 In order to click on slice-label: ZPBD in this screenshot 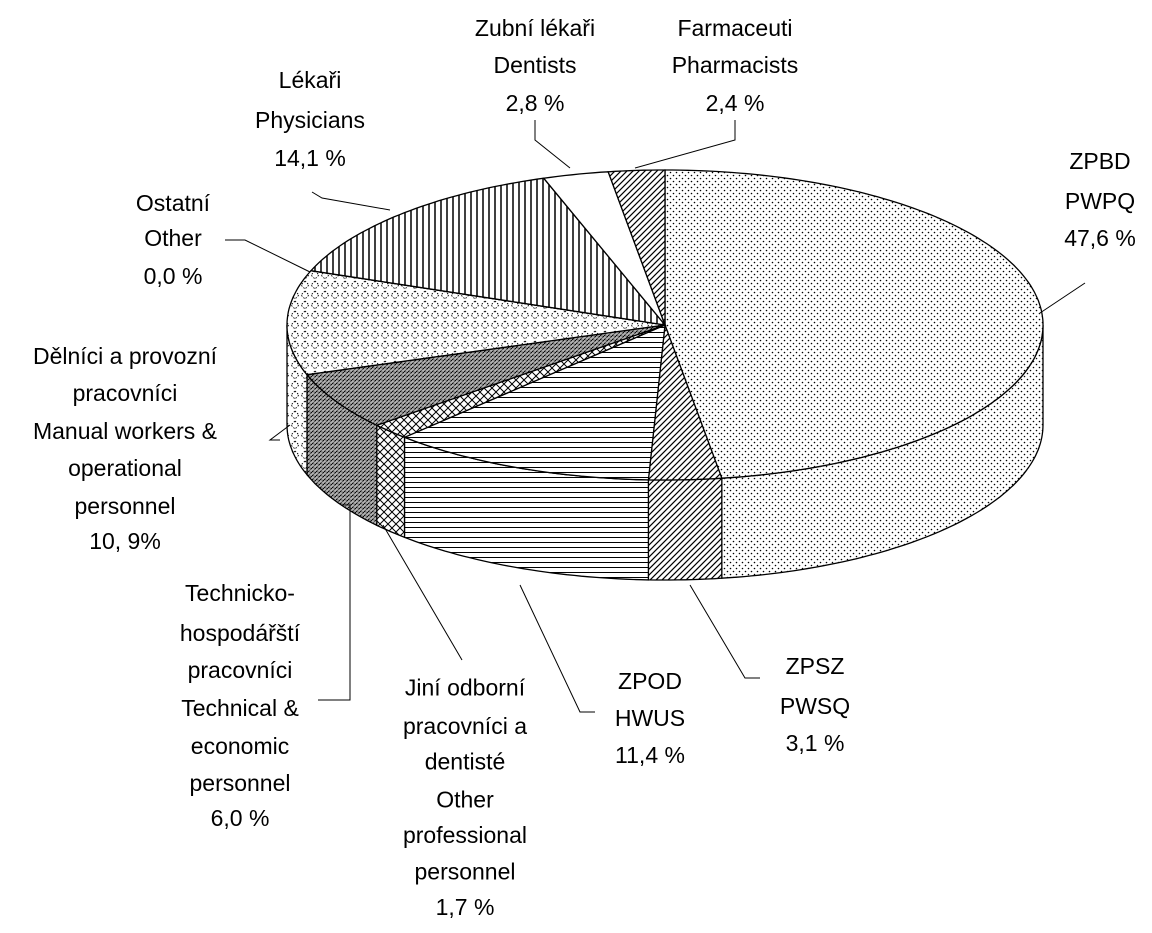, I will do `click(1099, 161)`.